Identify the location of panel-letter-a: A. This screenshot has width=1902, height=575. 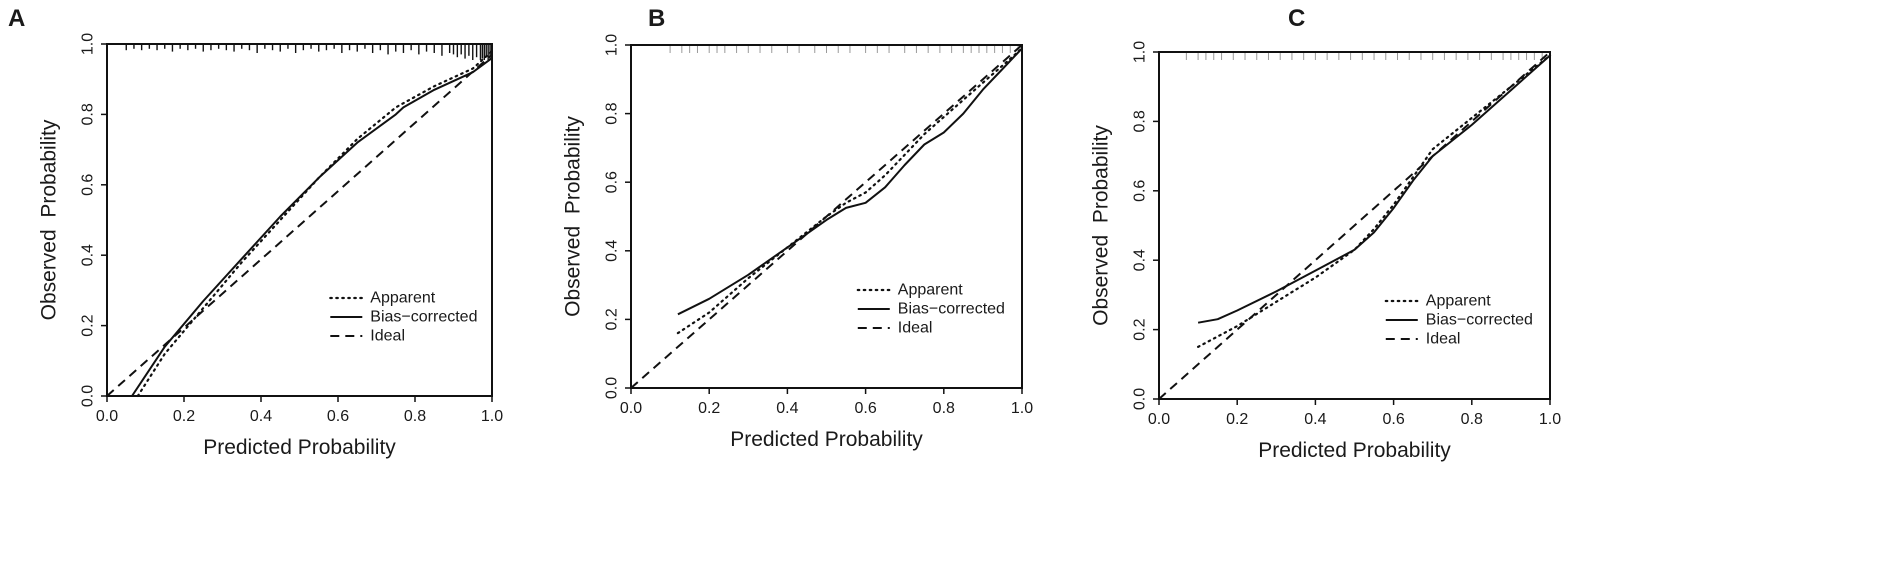
(16, 18).